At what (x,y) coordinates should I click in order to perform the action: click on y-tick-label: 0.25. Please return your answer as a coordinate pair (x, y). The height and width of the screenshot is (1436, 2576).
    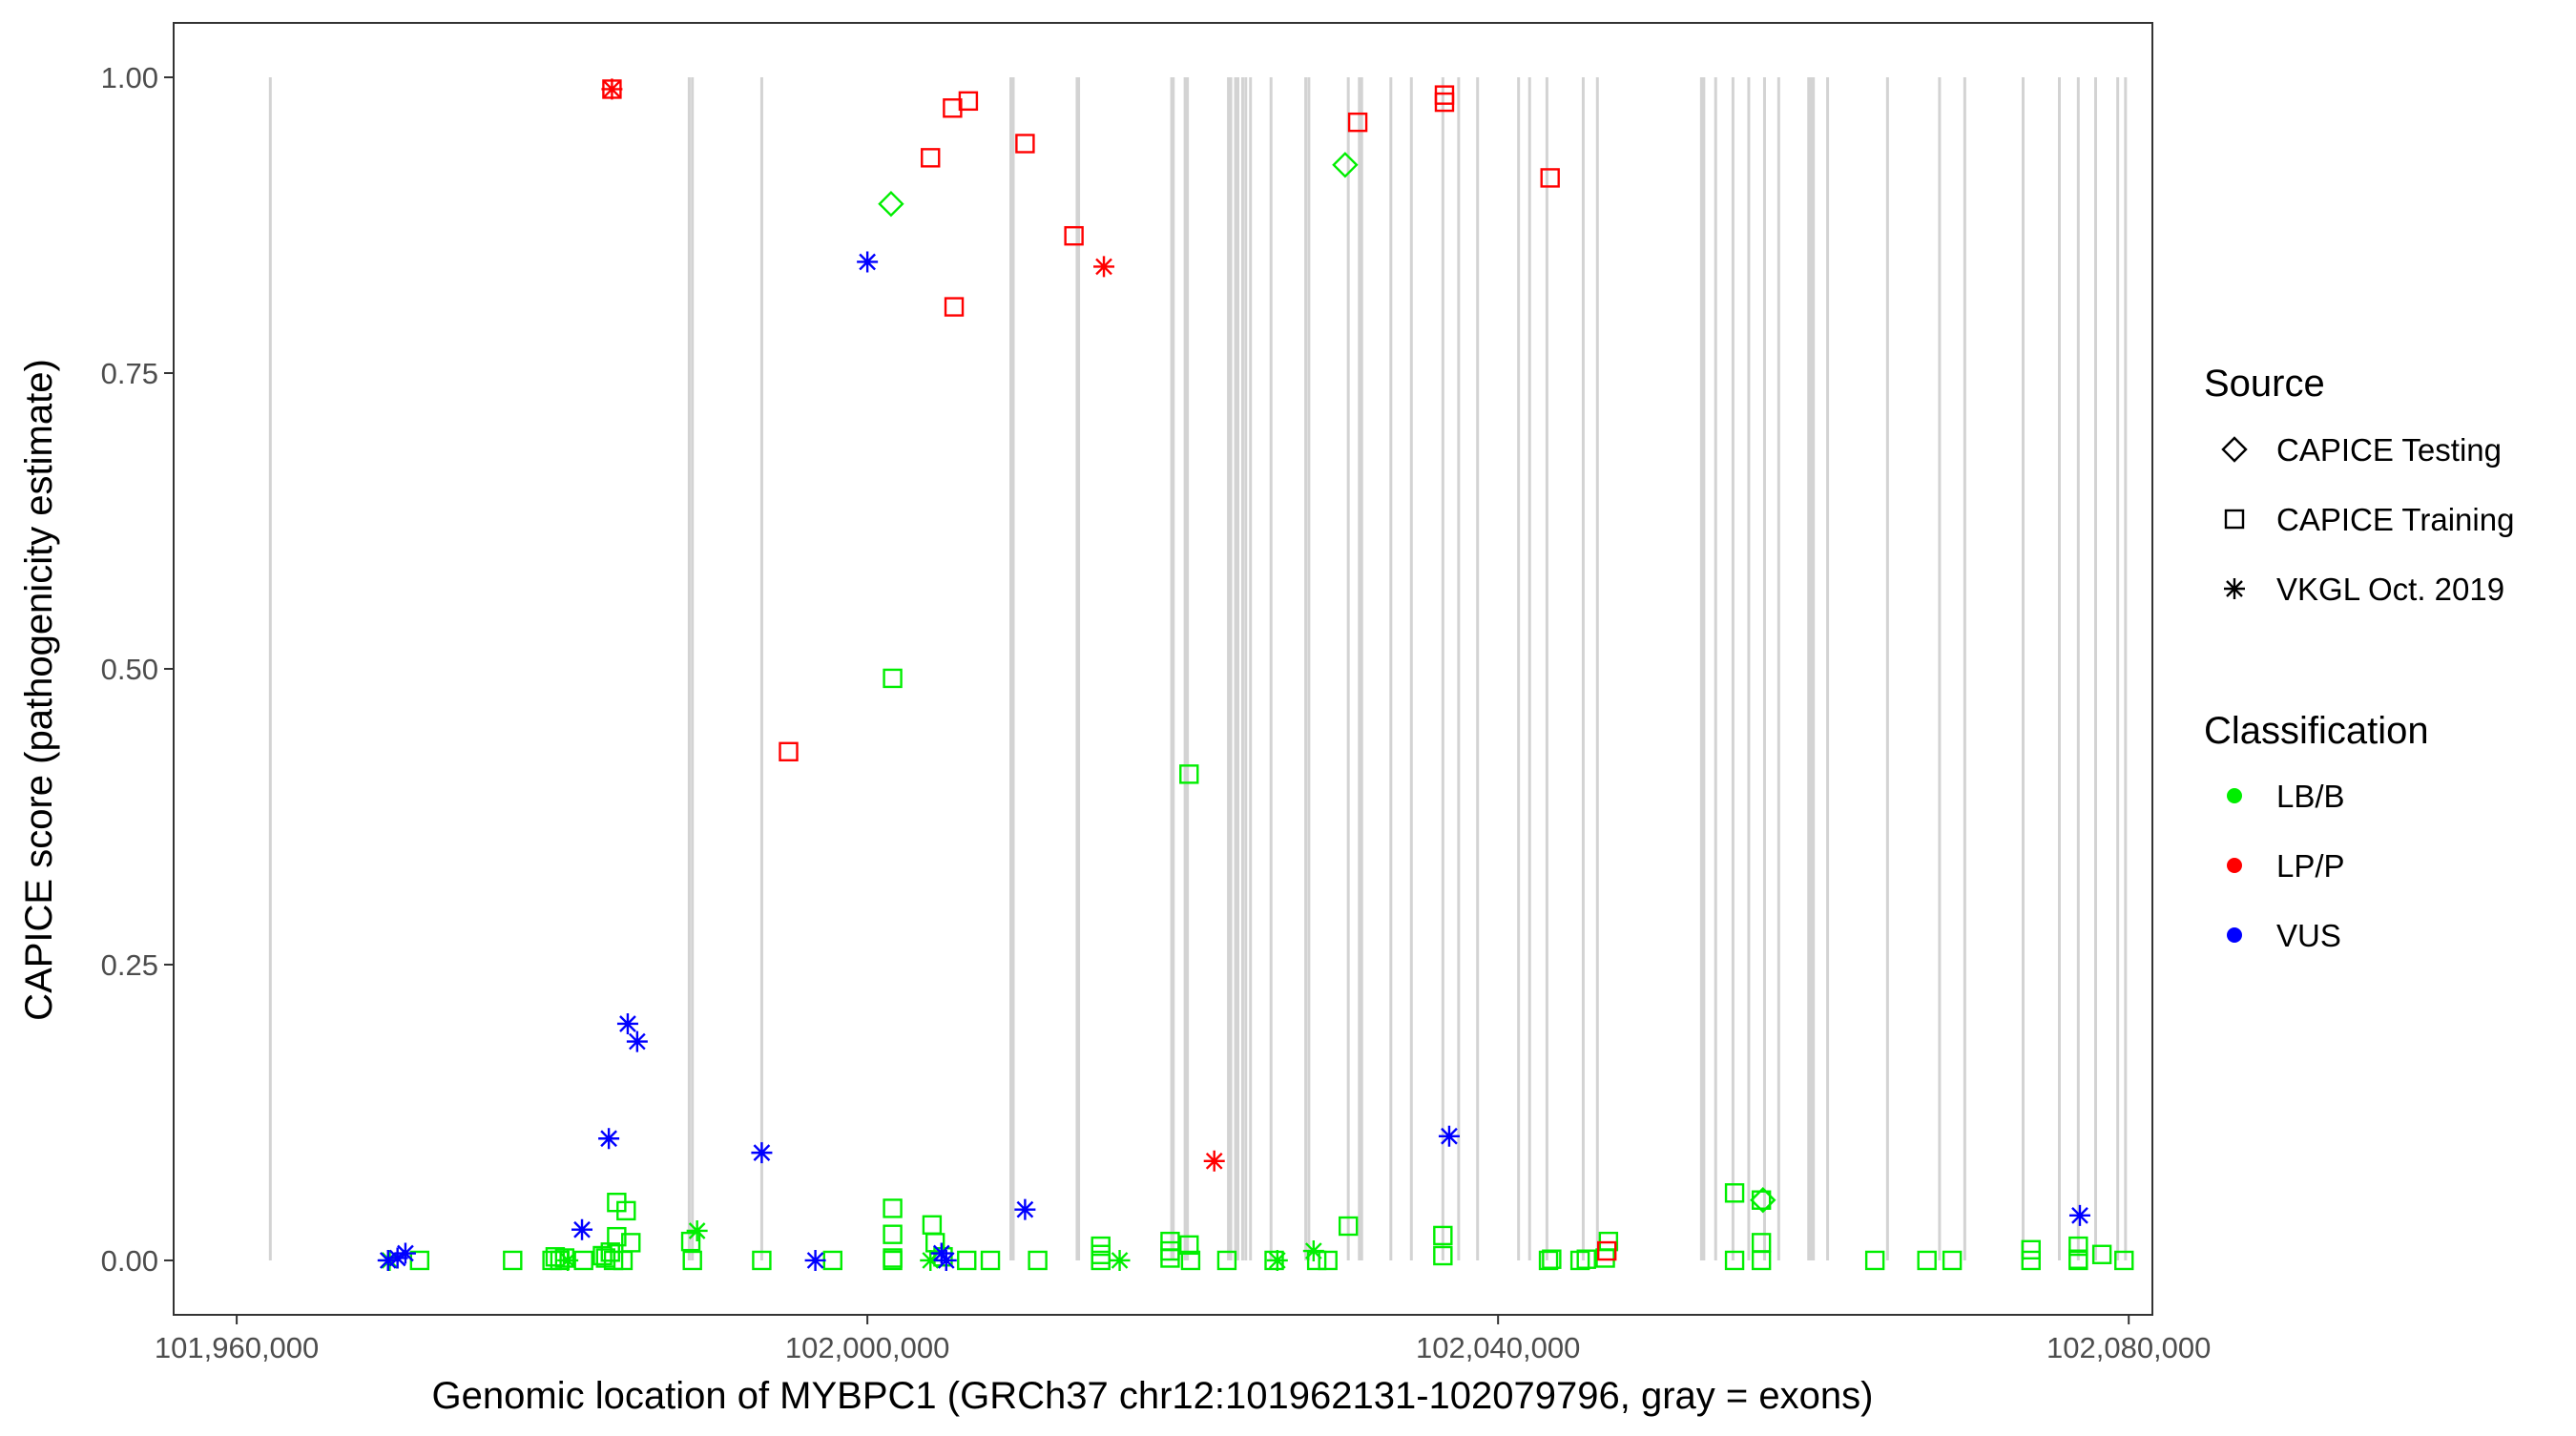
    Looking at the image, I should click on (129, 965).